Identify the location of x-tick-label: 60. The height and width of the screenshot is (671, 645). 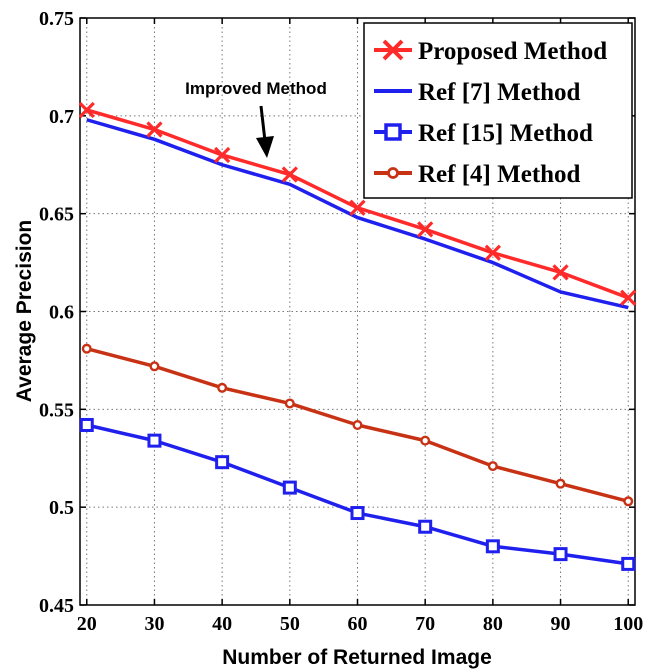
(358, 624).